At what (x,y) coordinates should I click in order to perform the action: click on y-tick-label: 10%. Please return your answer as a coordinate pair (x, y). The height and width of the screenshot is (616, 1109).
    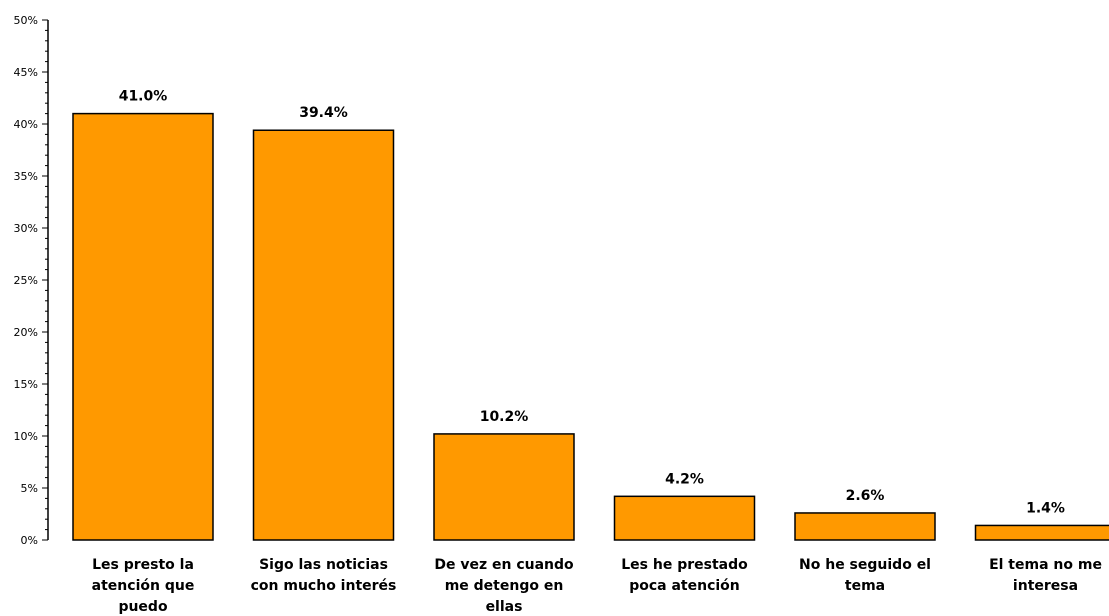
    Looking at the image, I should click on (26, 436).